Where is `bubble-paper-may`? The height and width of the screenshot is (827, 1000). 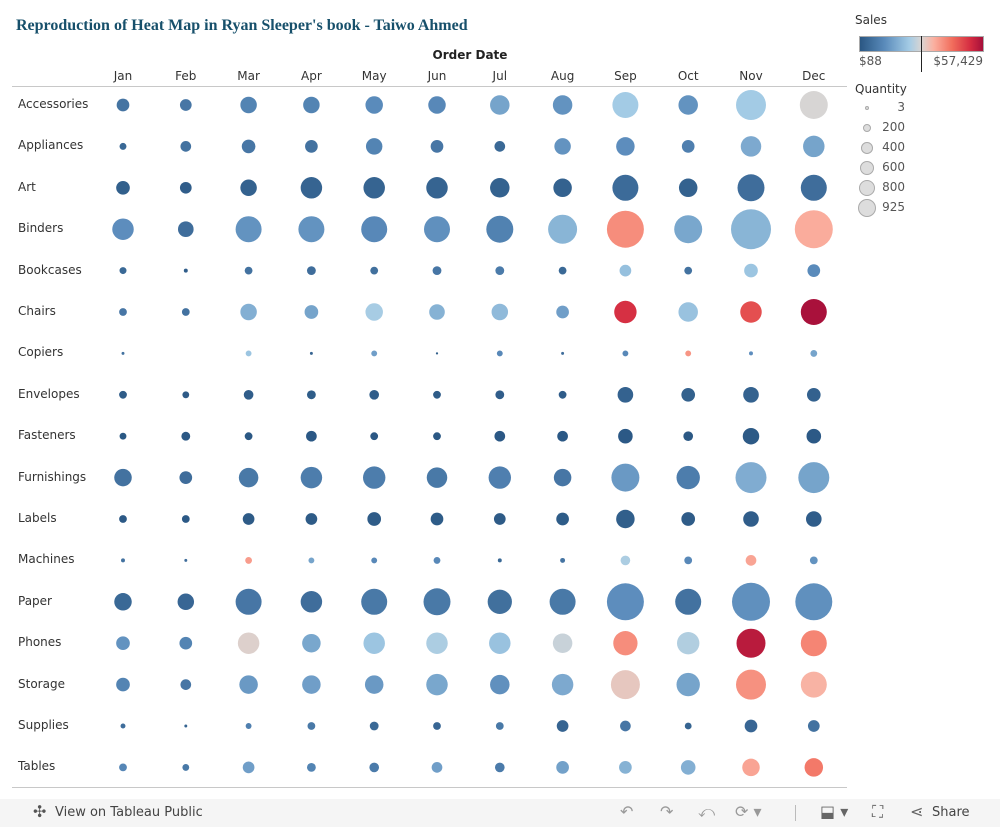
bubble-paper-may is located at coordinates (374, 601).